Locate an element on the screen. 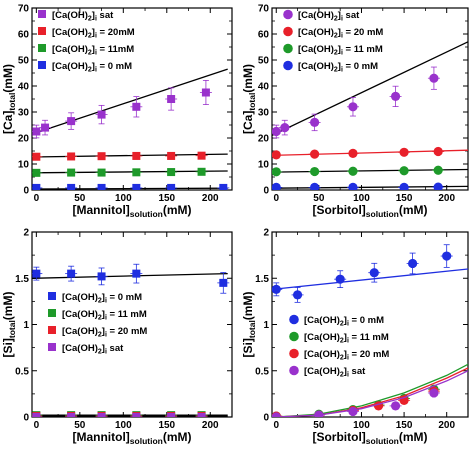  x-axis-label: [Sorbitol]solution(mM) is located at coordinates (369, 438).